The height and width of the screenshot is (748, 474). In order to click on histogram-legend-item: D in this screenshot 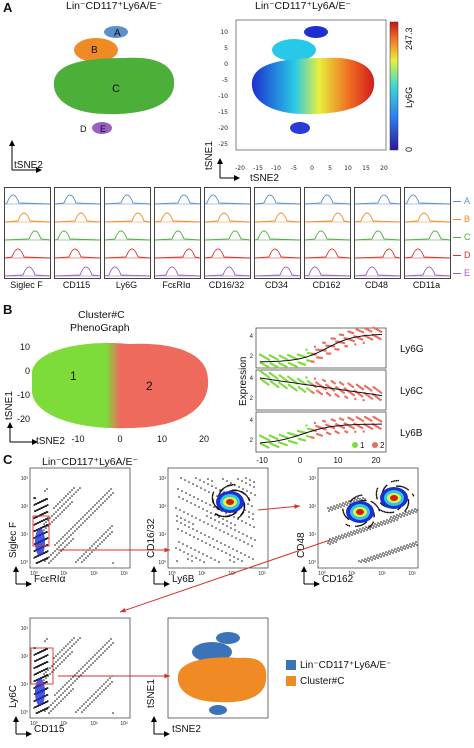, I will do `click(462, 255)`.